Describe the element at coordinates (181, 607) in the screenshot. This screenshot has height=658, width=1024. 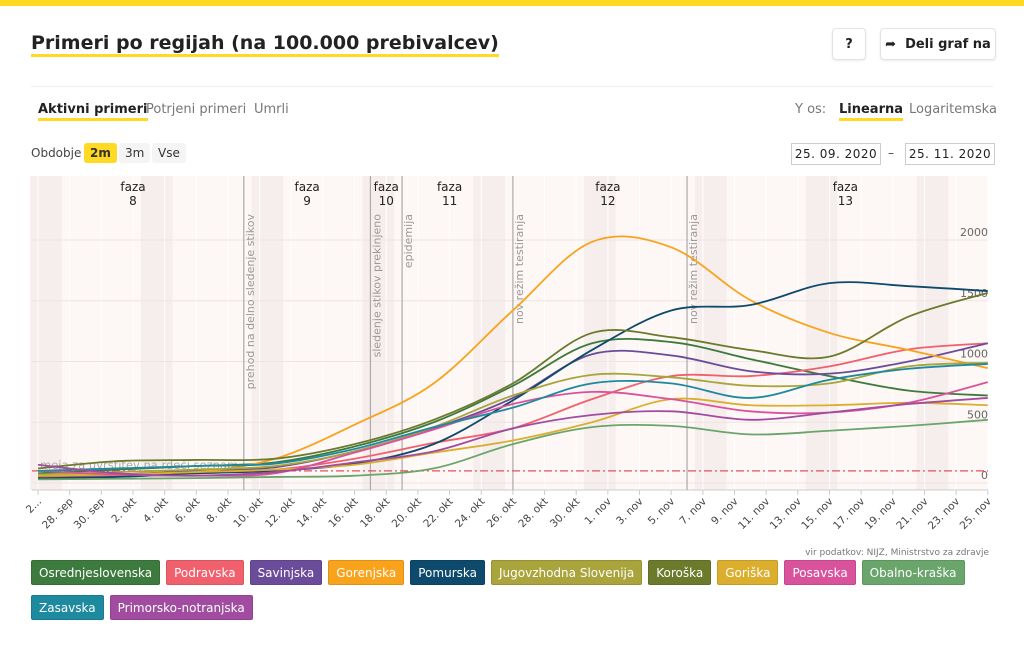
I see `legend-item: Primorsko-notranjska` at that location.